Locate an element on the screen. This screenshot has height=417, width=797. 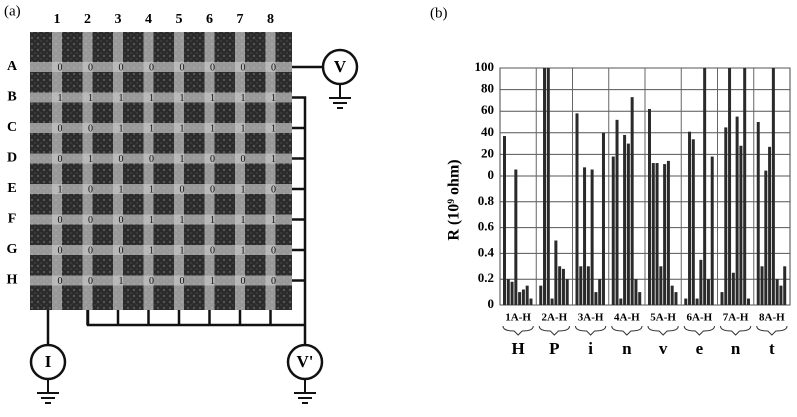
y-tick-label: 0.4 is located at coordinates (486, 251).